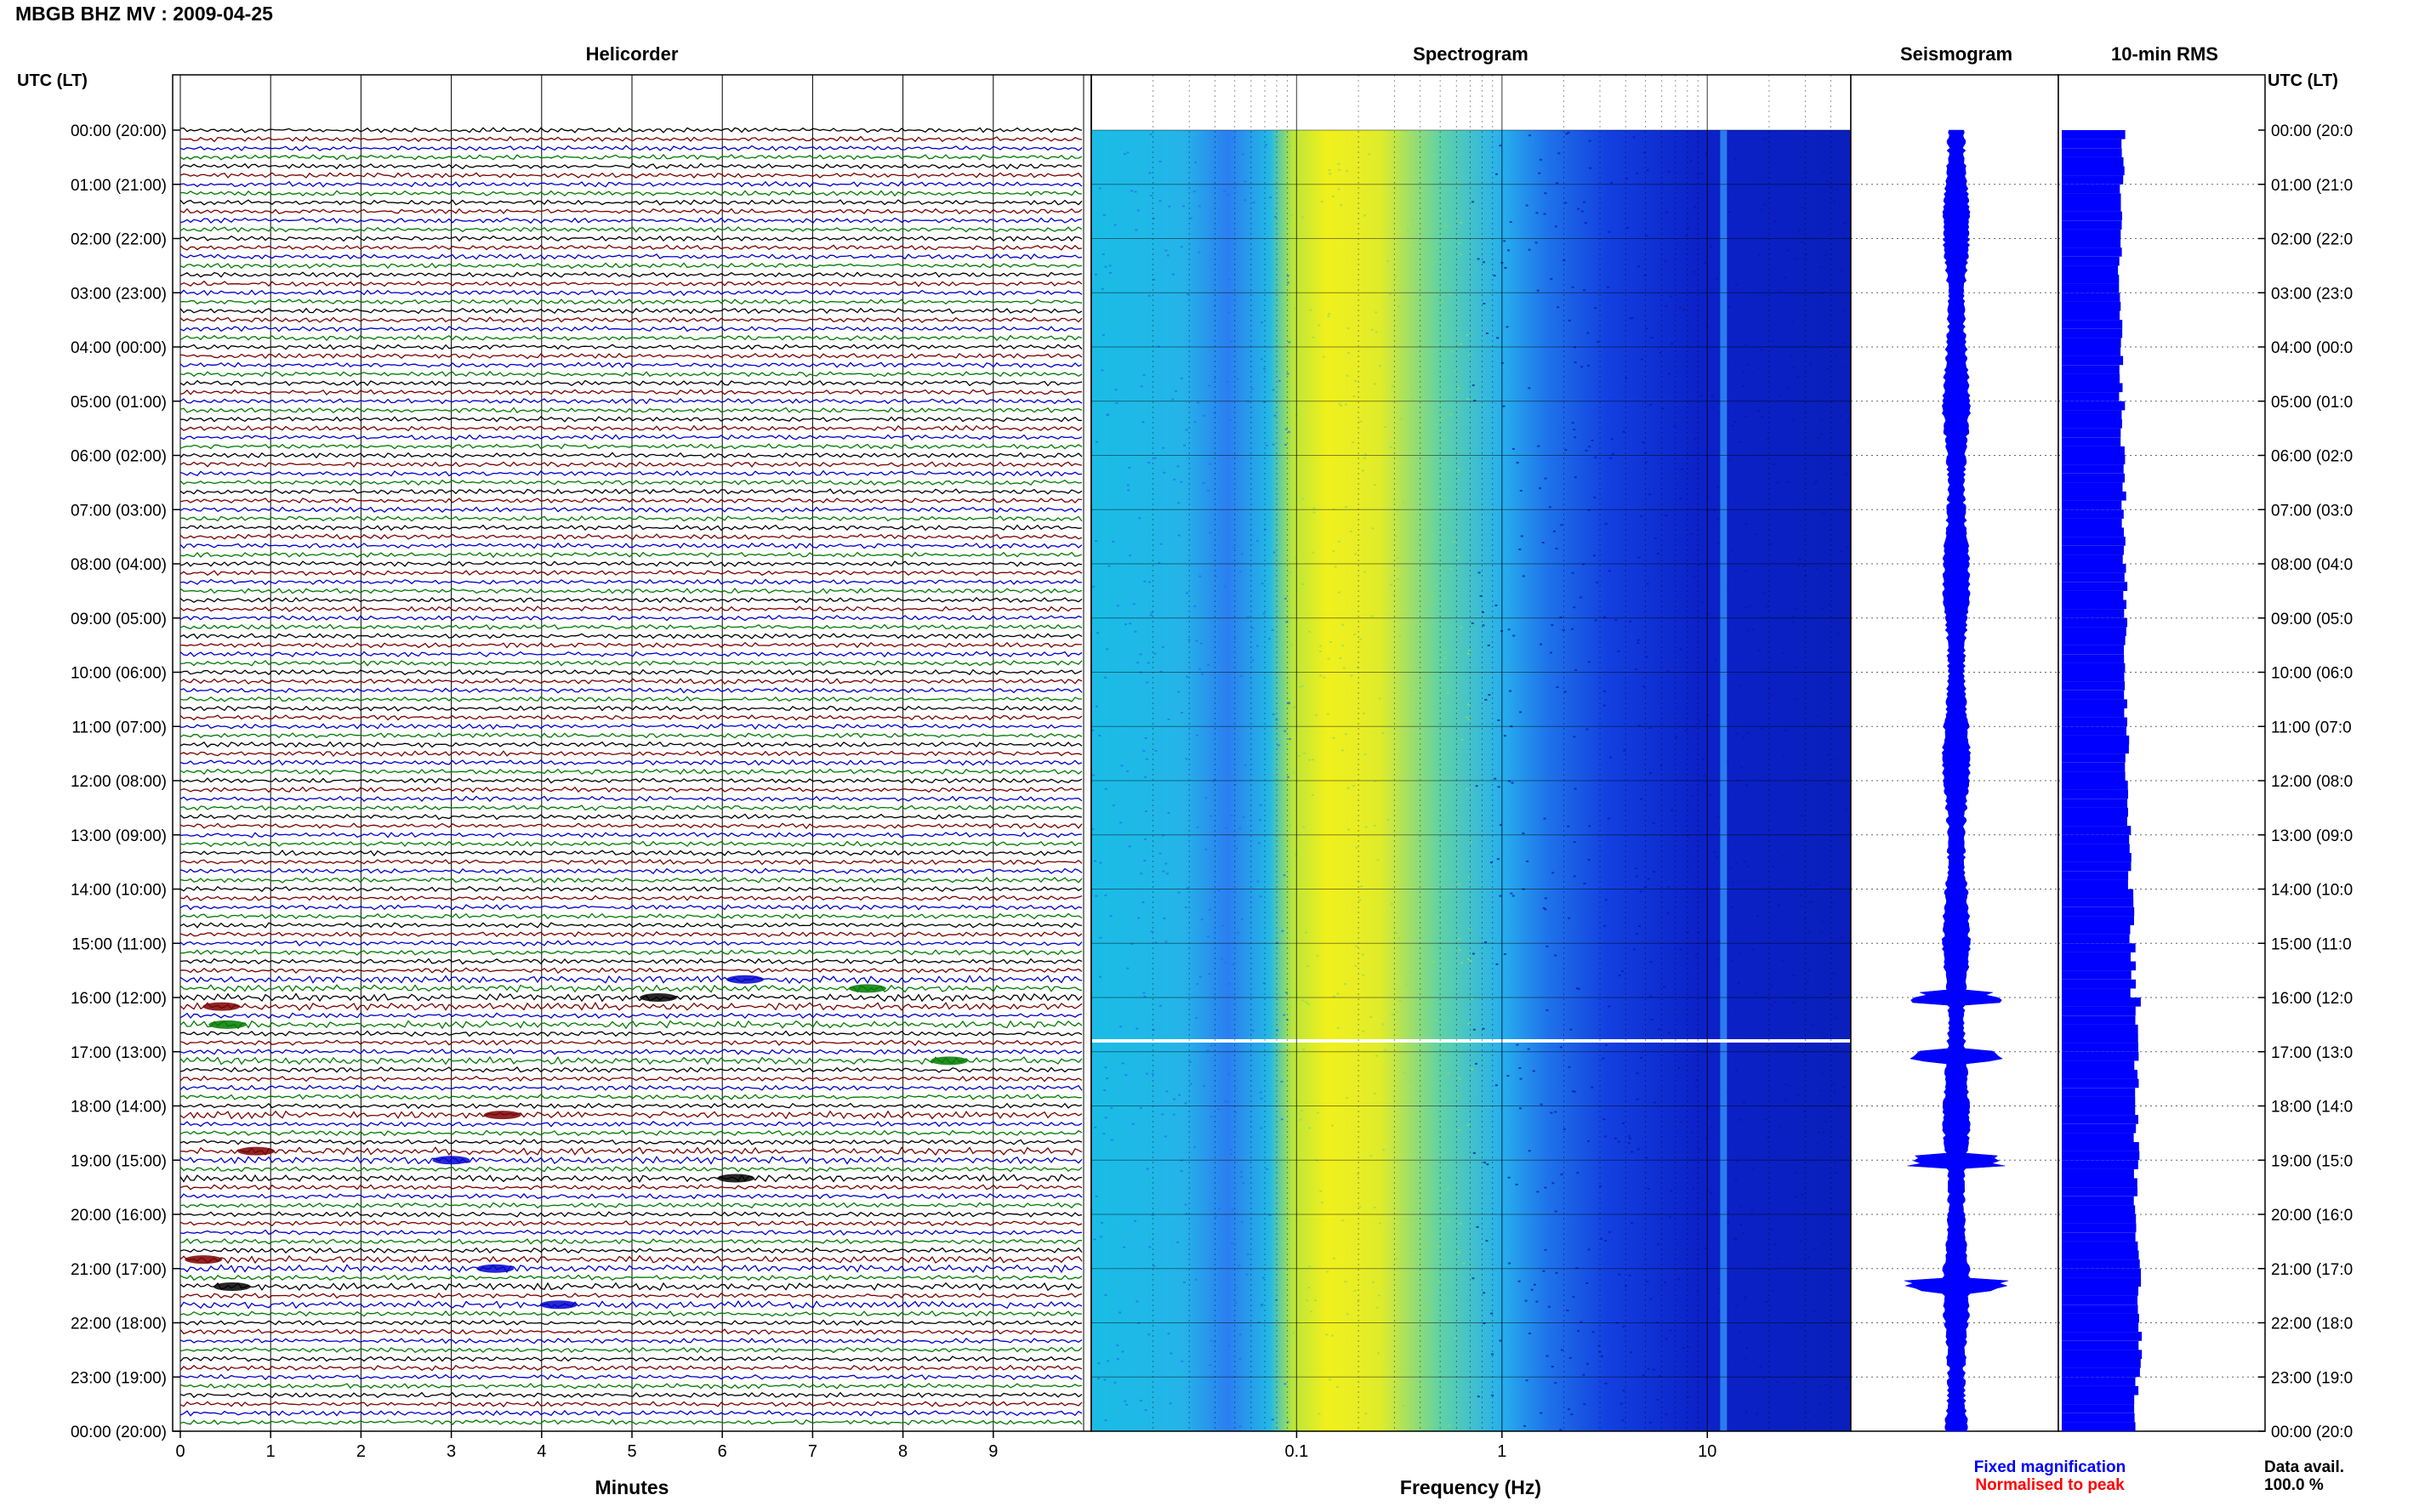  What do you see at coordinates (2312, 457) in the screenshot?
I see `time-label-right: 06:00 (02:0` at bounding box center [2312, 457].